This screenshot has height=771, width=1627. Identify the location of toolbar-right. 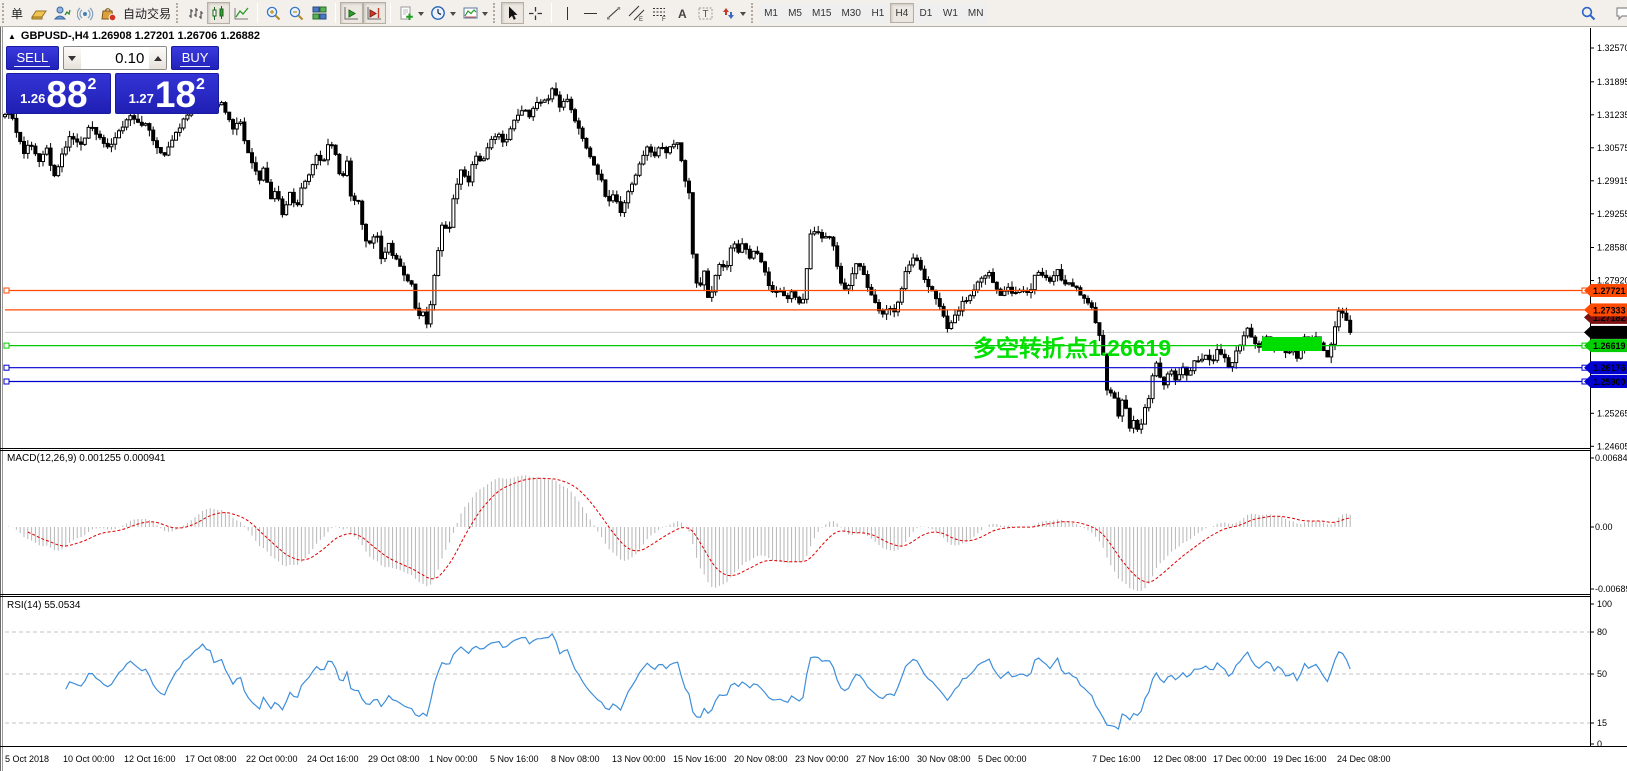
(1602, 13).